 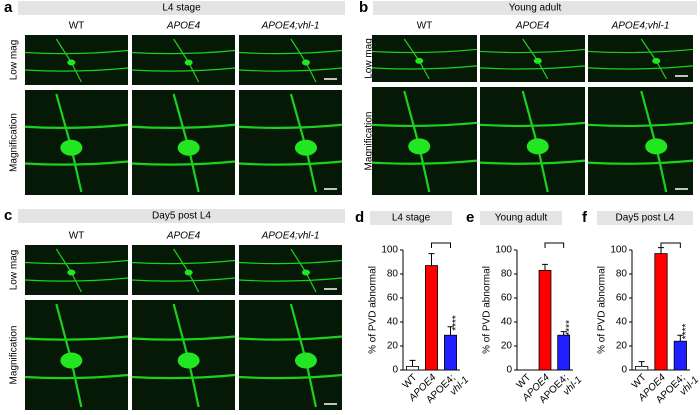 I want to click on chart-title: Young adult, so click(x=521, y=218).